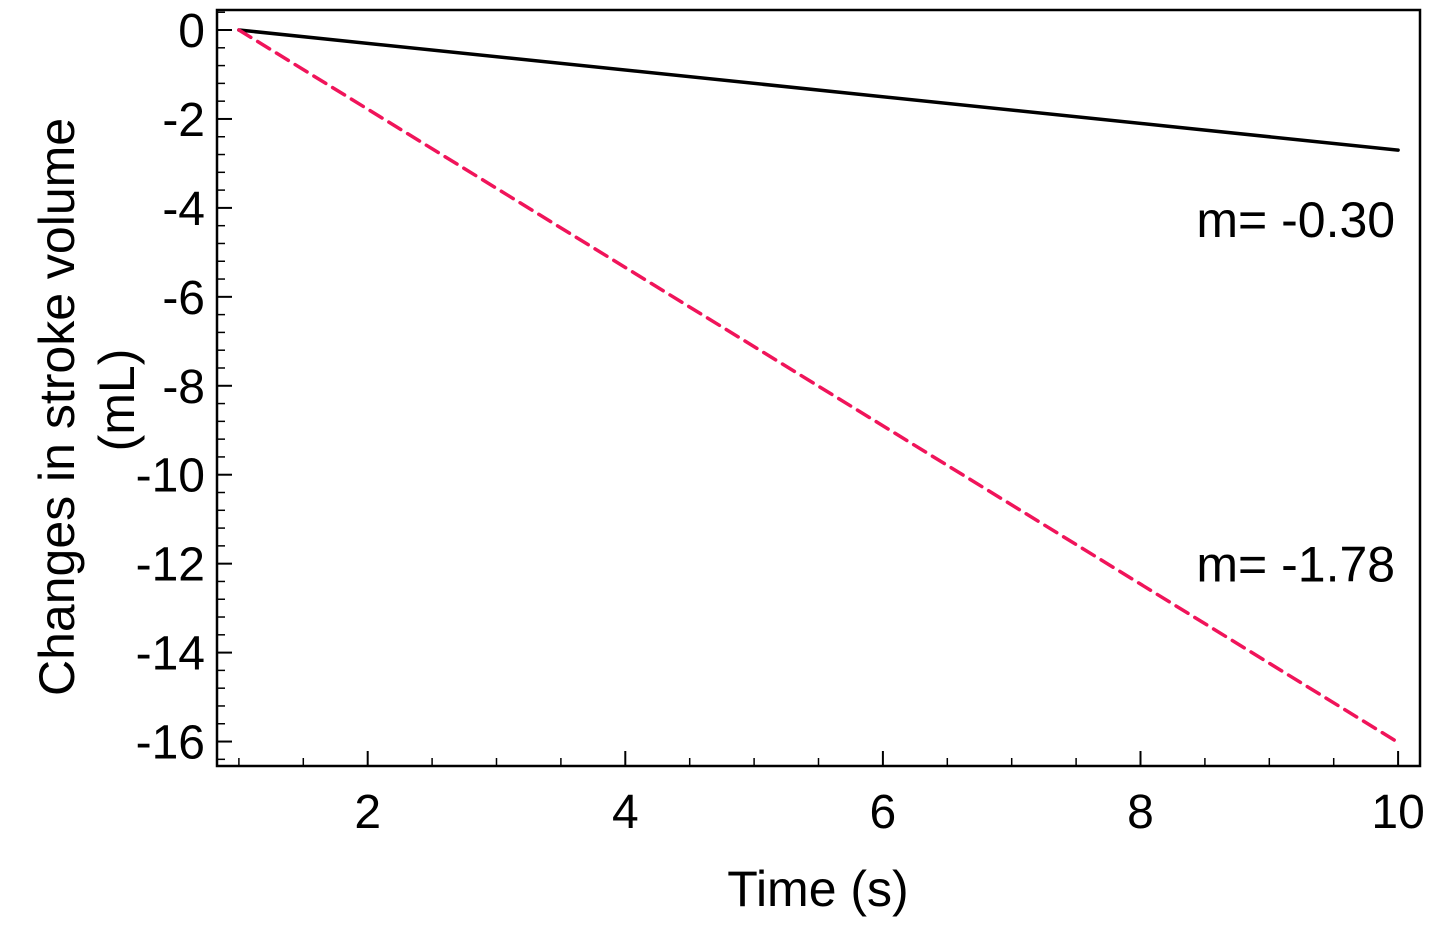  Describe the element at coordinates (87, 400) in the screenshot. I see `y-axis-title: Changes in stroke volume (mL)` at that location.